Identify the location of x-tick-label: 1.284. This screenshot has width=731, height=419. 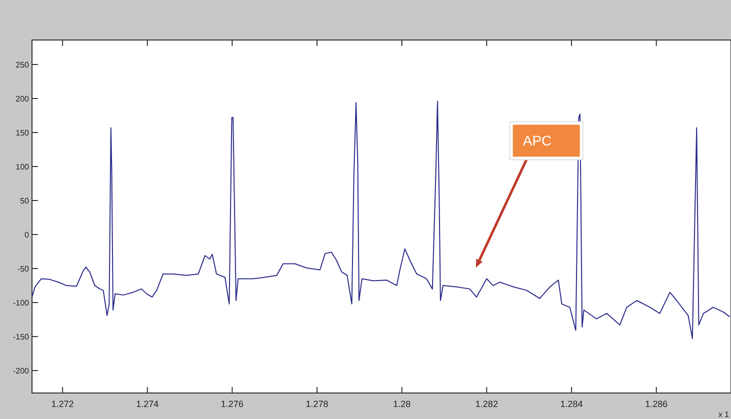
(571, 404).